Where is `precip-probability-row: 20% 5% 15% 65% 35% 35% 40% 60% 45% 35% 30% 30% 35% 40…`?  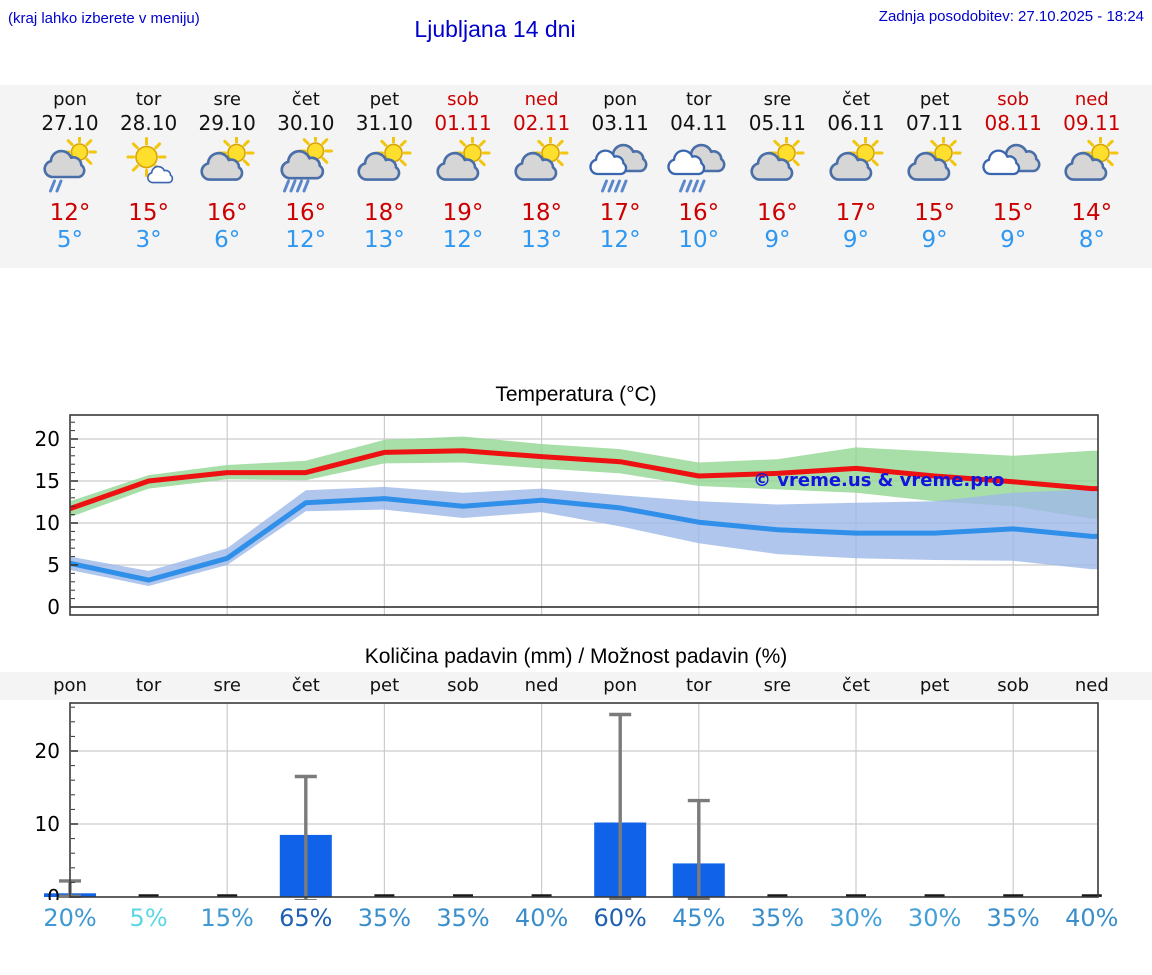 precip-probability-row: 20% 5% 15% 65% 35% 35% 40% 60% 45% 35% 30% 30% 35% 40… is located at coordinates (576, 919).